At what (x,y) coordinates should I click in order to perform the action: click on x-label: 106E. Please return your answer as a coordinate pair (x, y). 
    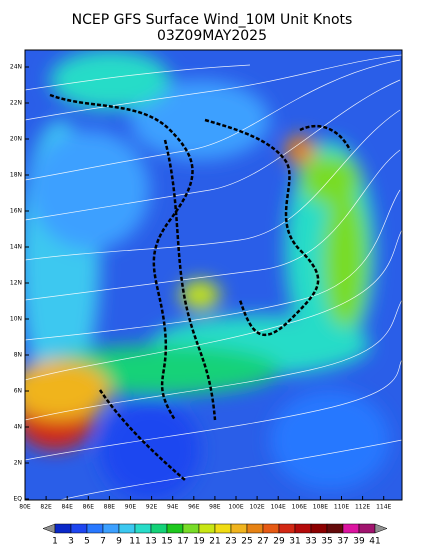
    Looking at the image, I should click on (299, 507).